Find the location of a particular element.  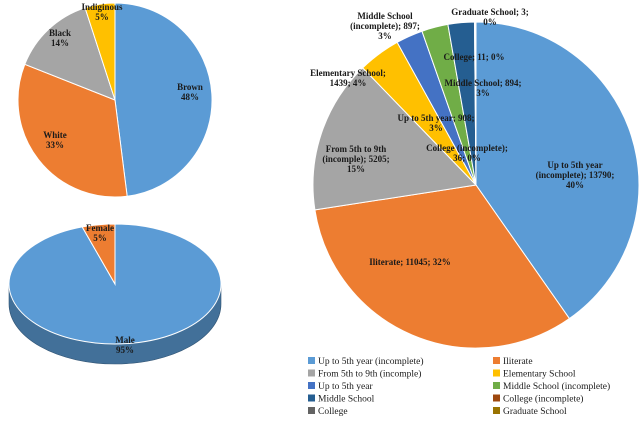

edu-label-up-to-5th-year-line: Up to 5th year; 908; is located at coordinates (436, 118).